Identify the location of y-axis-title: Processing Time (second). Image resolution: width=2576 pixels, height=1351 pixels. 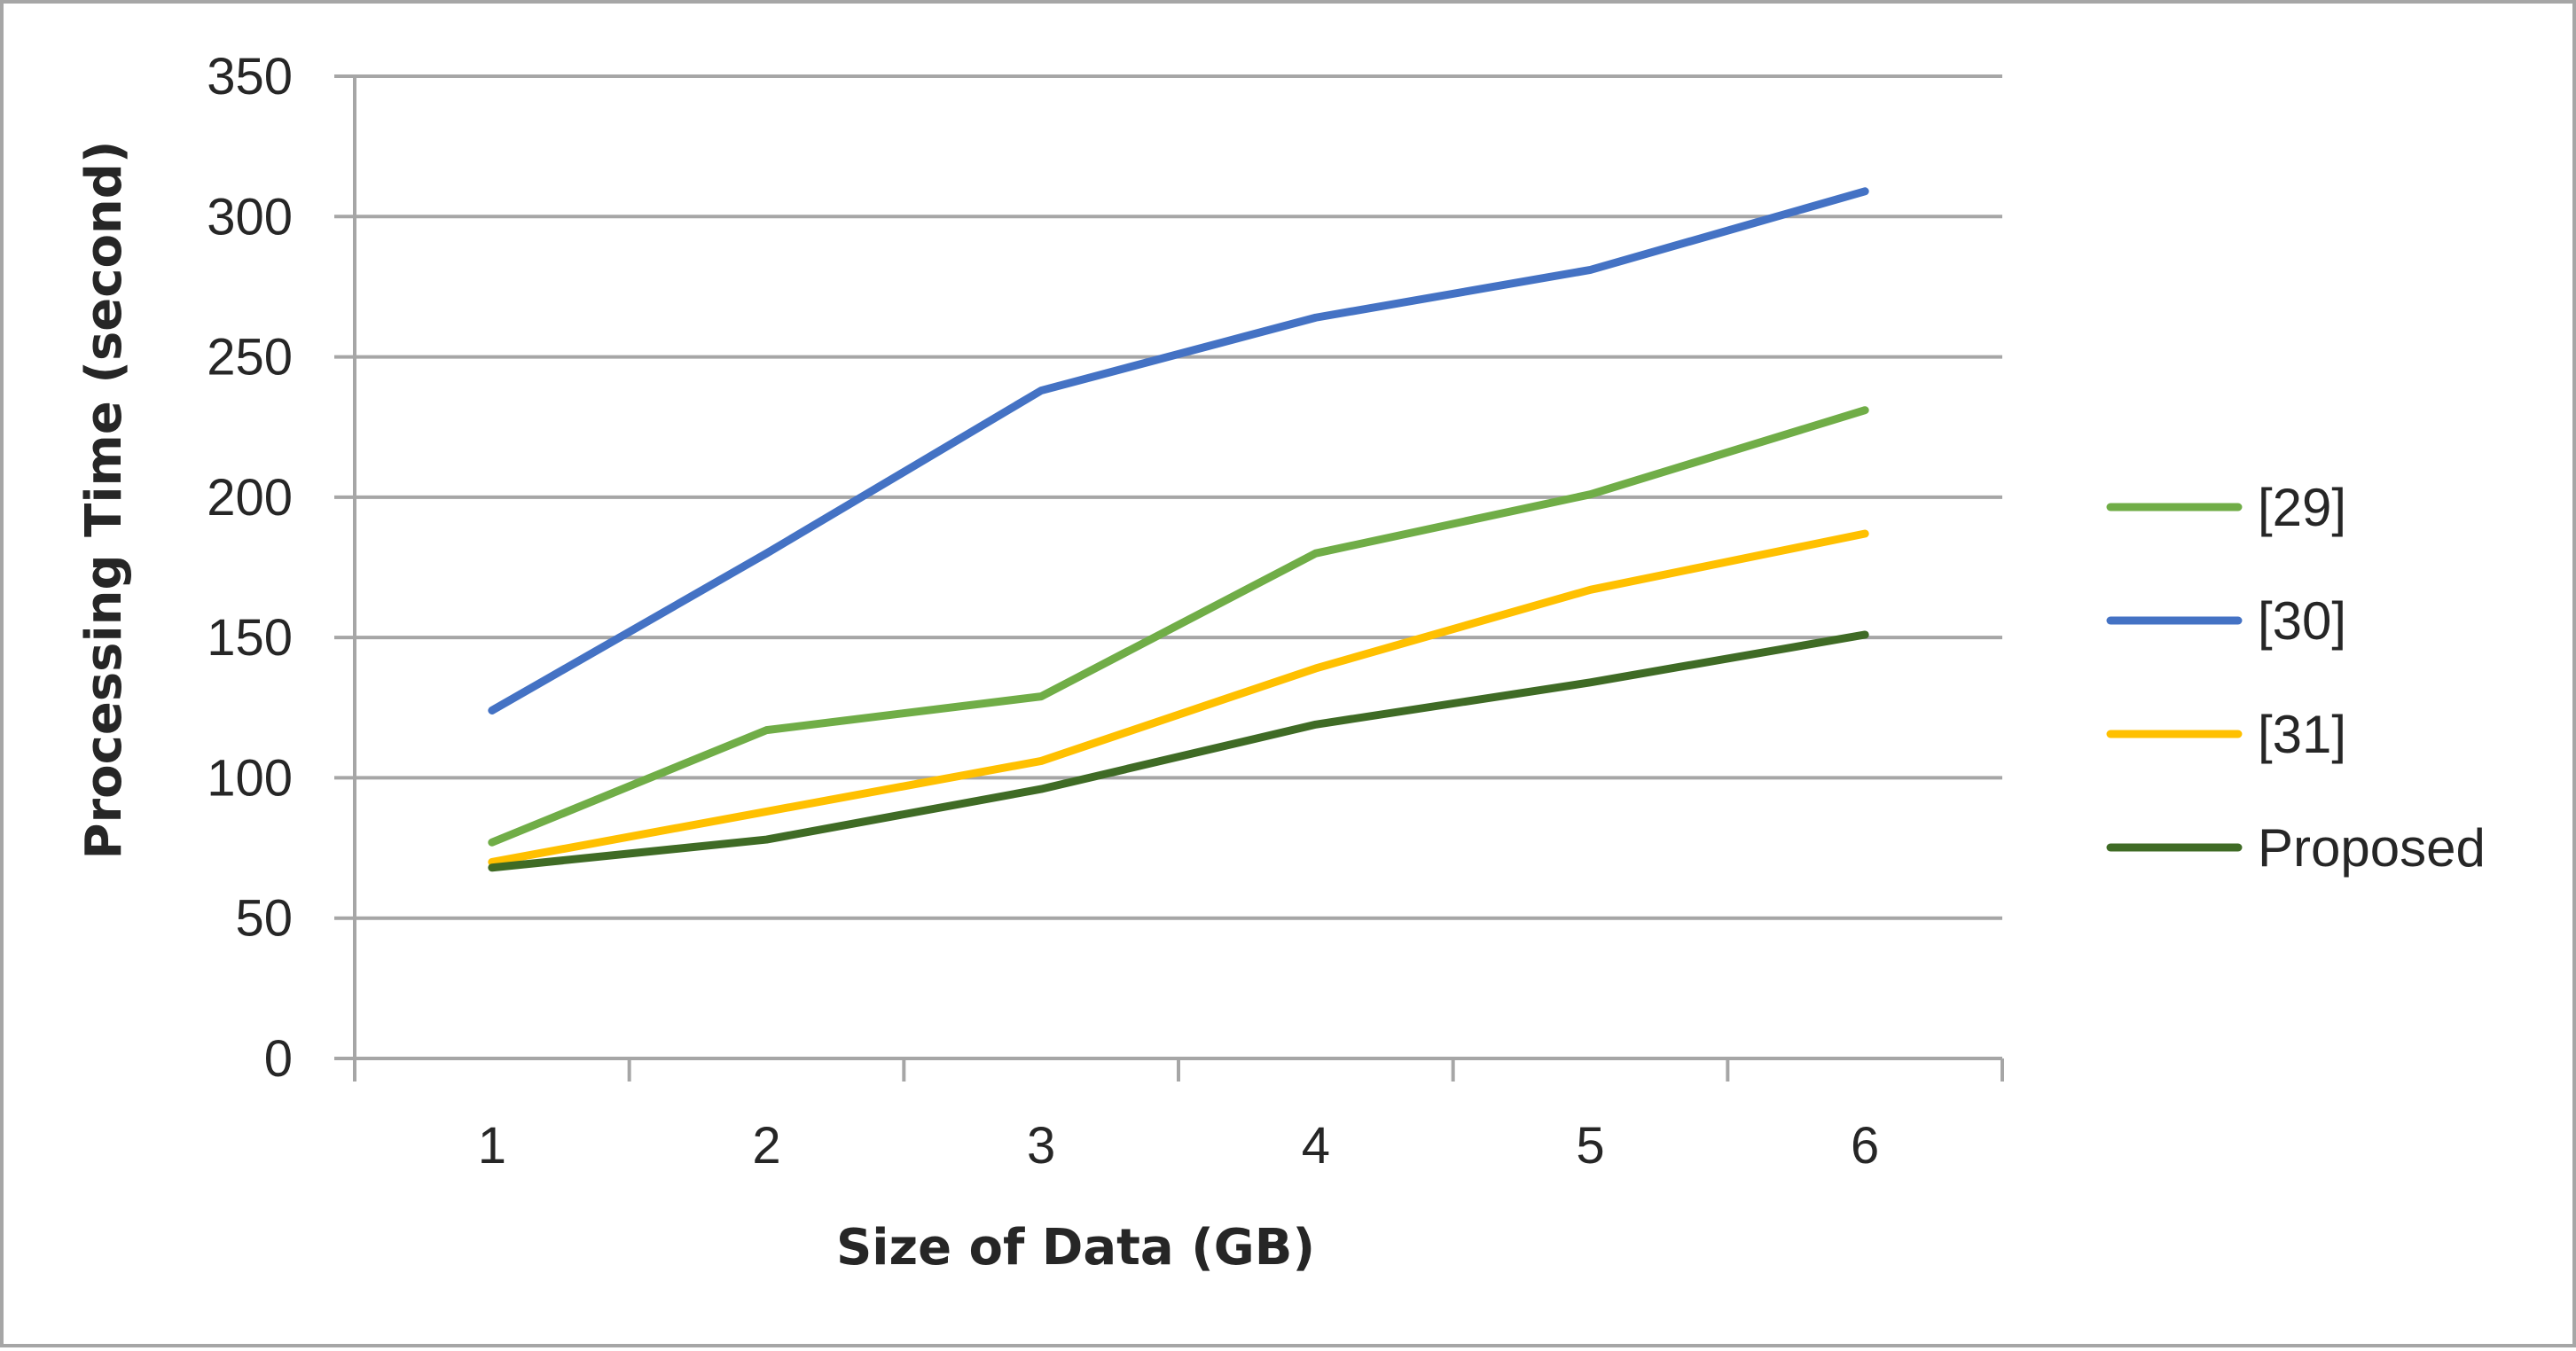
(104, 501).